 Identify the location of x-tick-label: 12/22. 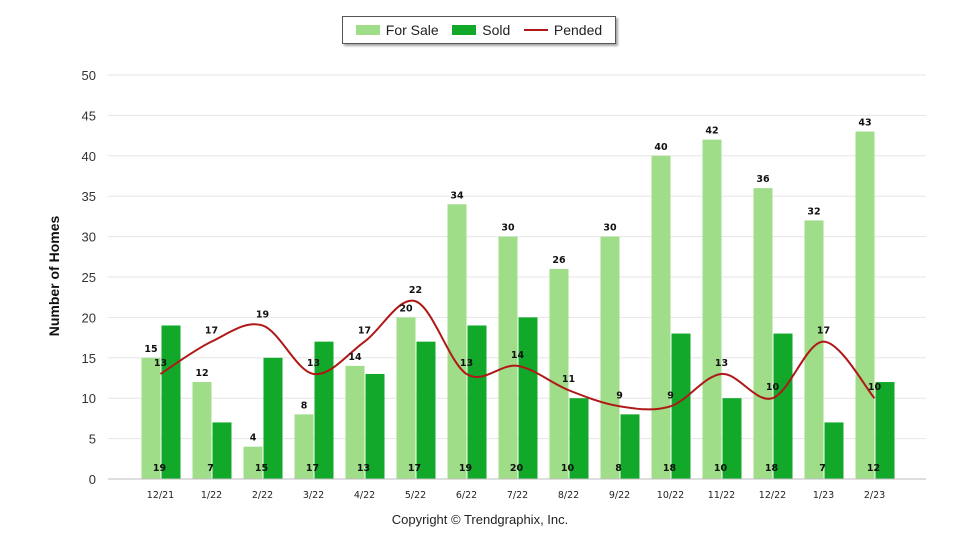
(772, 495).